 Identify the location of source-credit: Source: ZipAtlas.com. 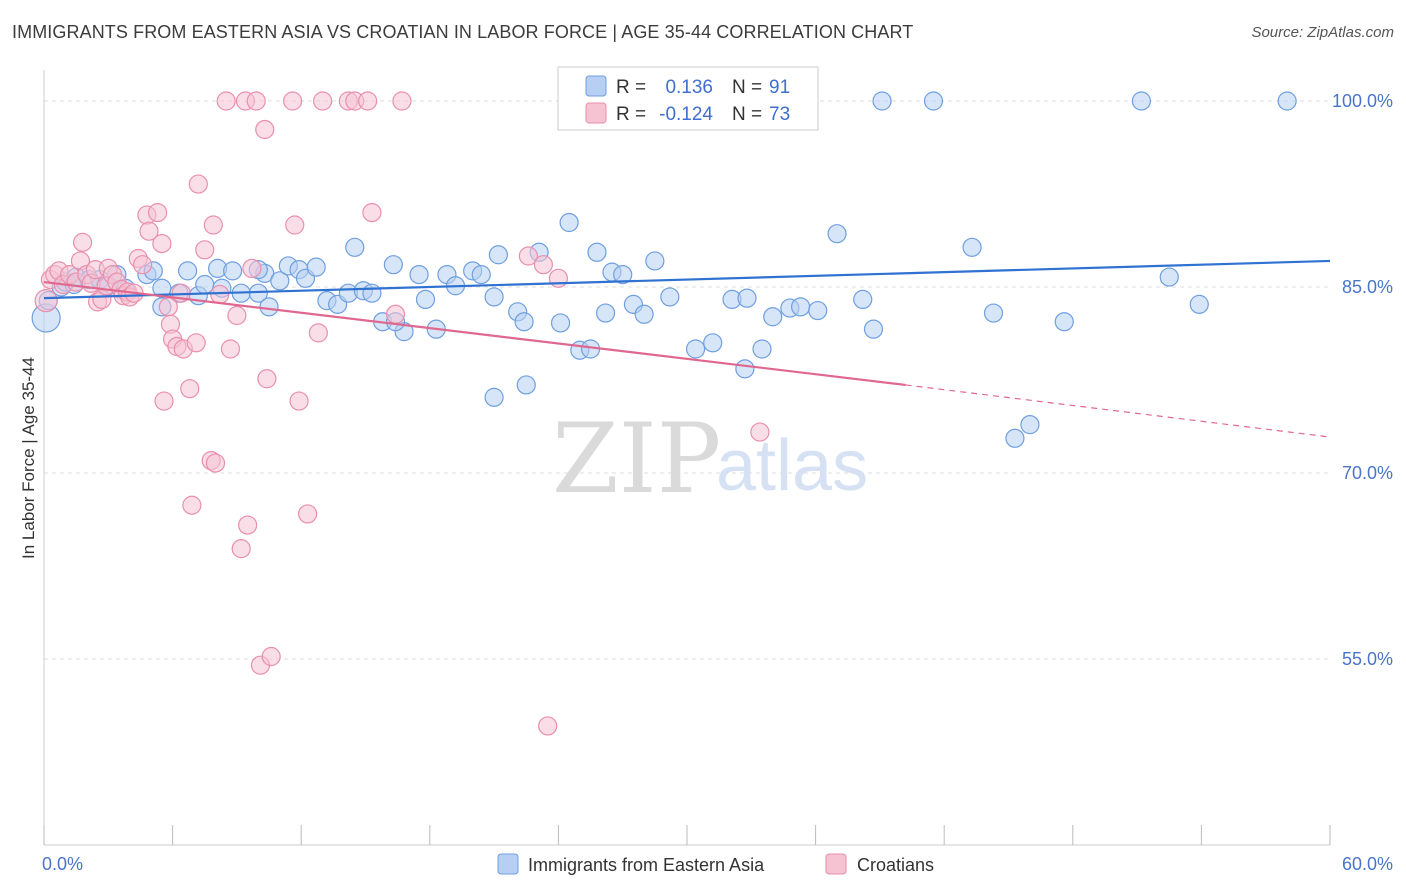
(1322, 32).